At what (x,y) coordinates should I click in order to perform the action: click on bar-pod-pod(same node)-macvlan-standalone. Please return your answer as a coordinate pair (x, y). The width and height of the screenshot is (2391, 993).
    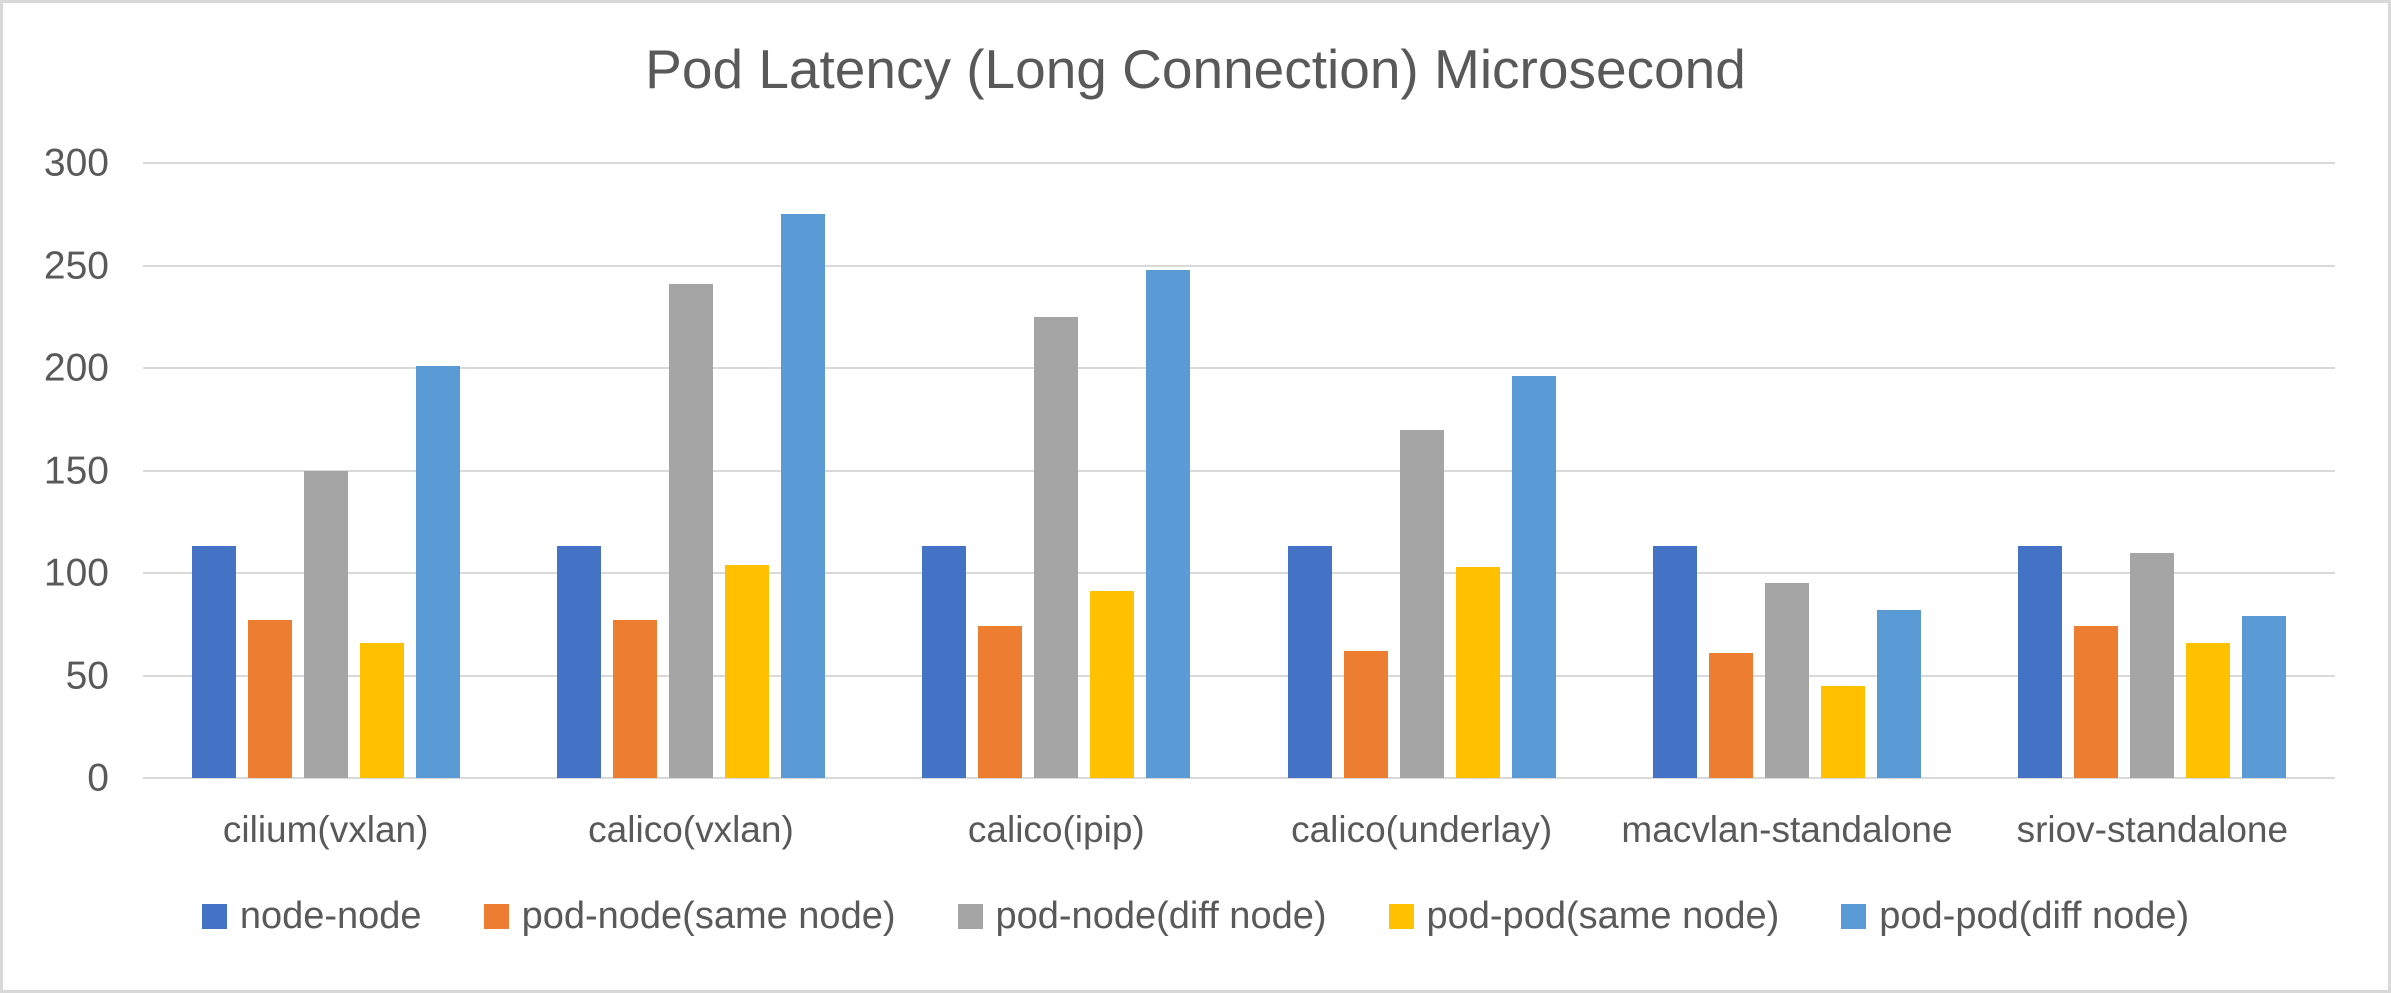
    Looking at the image, I should click on (1842, 731).